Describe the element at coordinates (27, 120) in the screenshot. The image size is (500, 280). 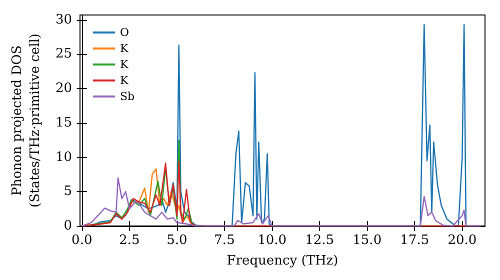
I see `y-axis-title: Phonon projected DOS (States/THz·primitive cell)` at that location.